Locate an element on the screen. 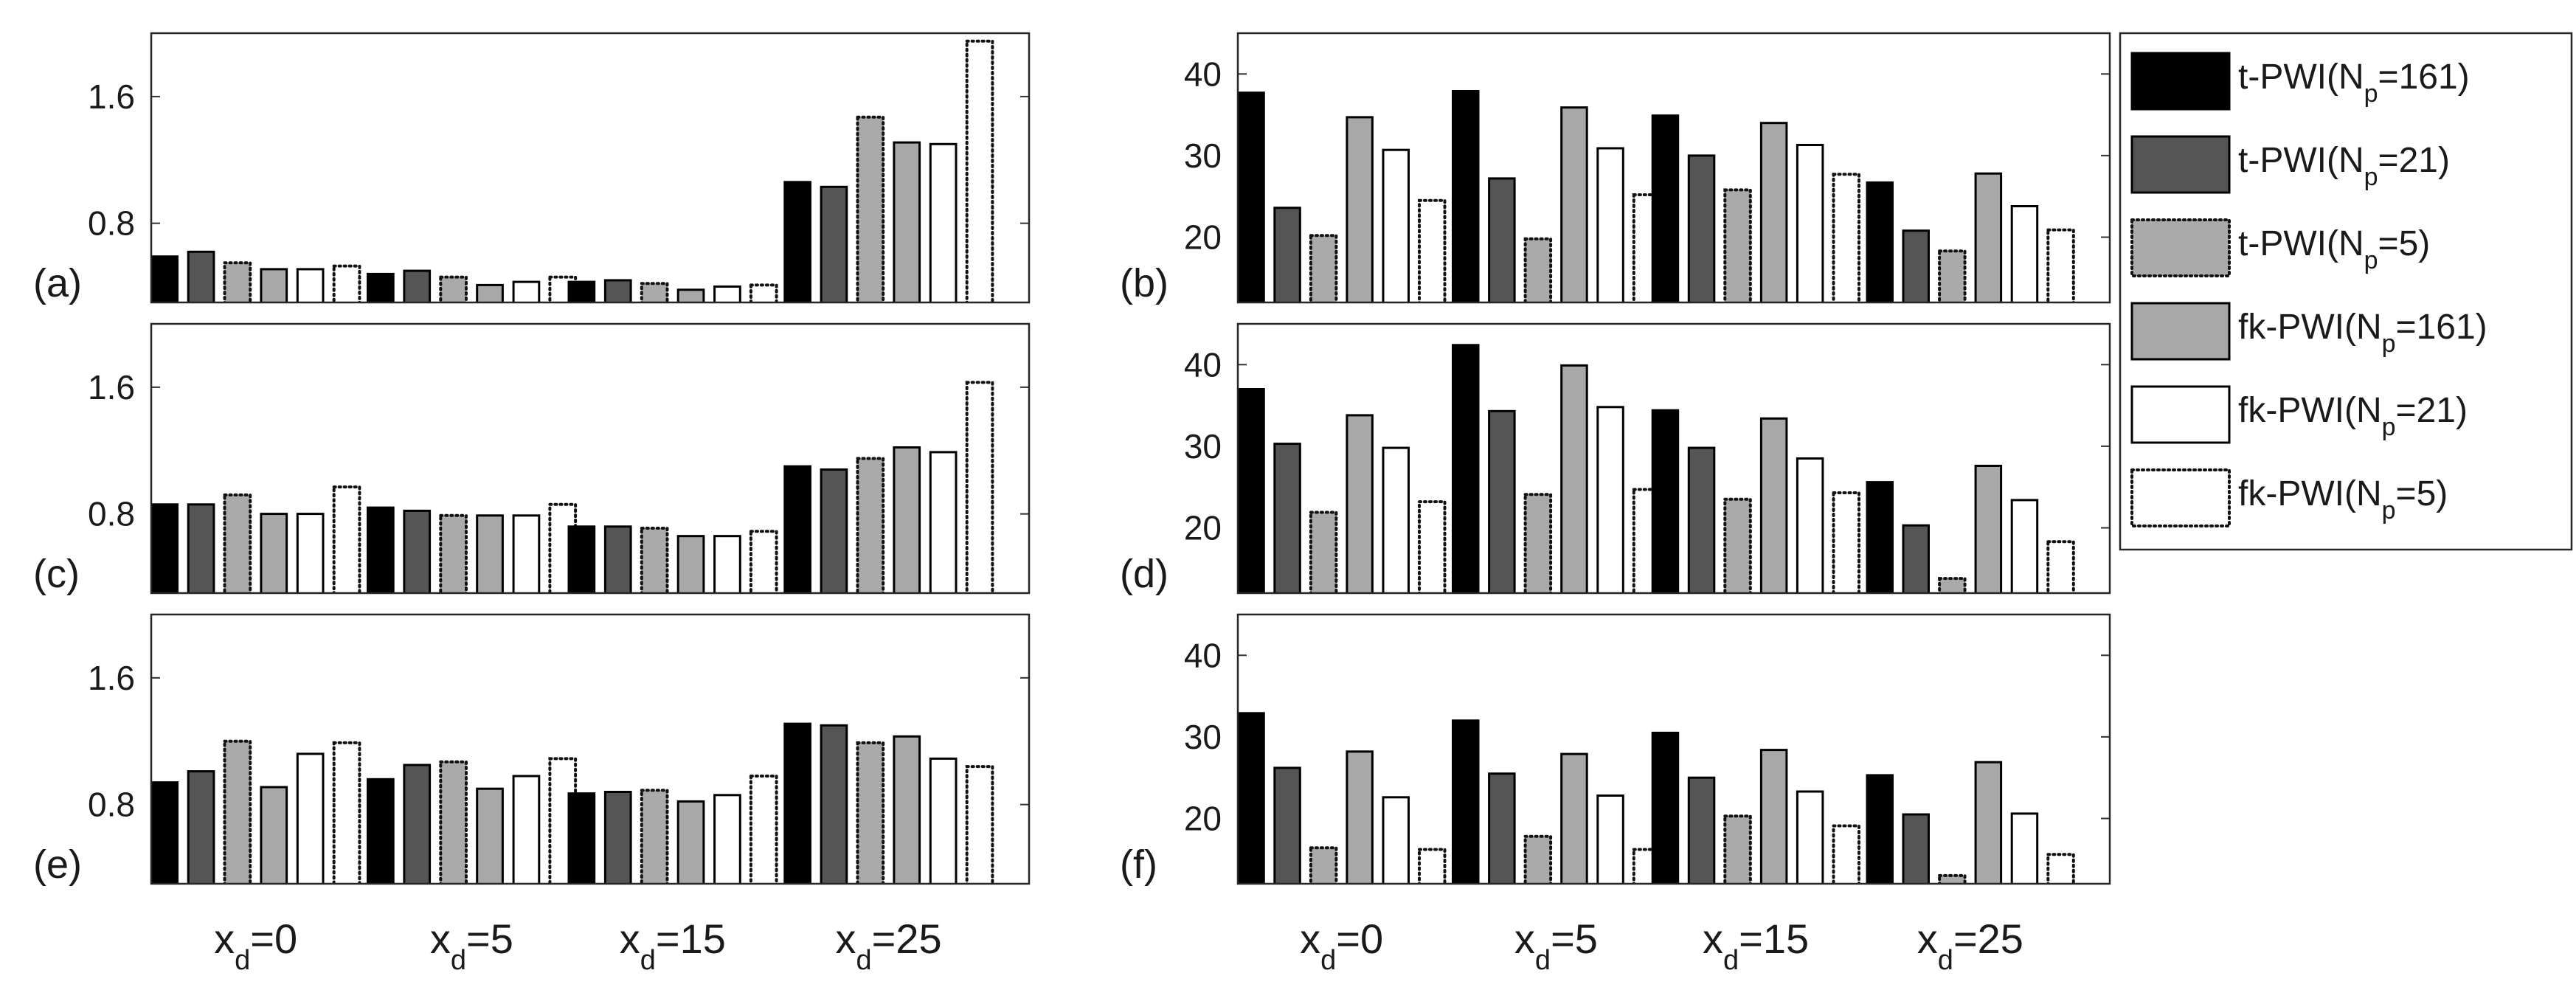 The height and width of the screenshot is (1004, 2576). panel-d: 20 30 40 (d) is located at coordinates (1616, 459).